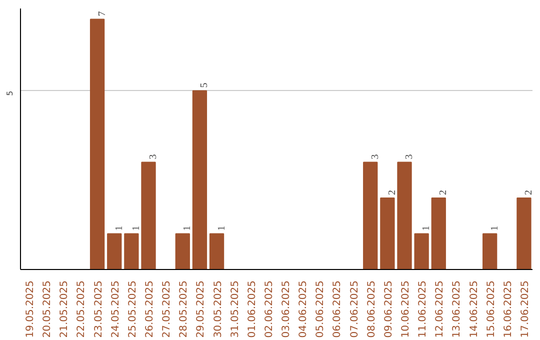  Describe the element at coordinates (48, 309) in the screenshot. I see `x-tick-label: 20.05.2025` at that location.